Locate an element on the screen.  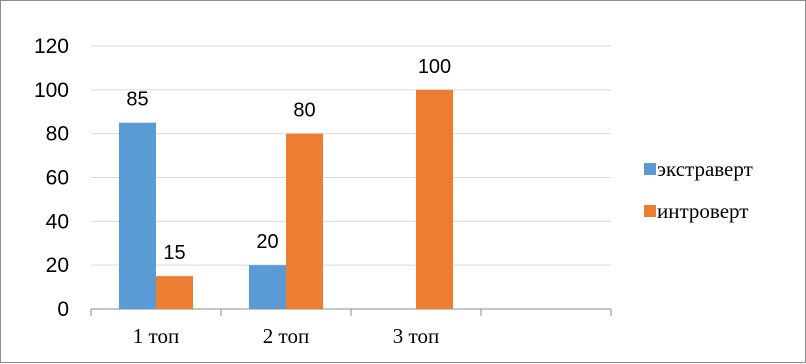
y-tick-label: 0 is located at coordinates (63, 309).